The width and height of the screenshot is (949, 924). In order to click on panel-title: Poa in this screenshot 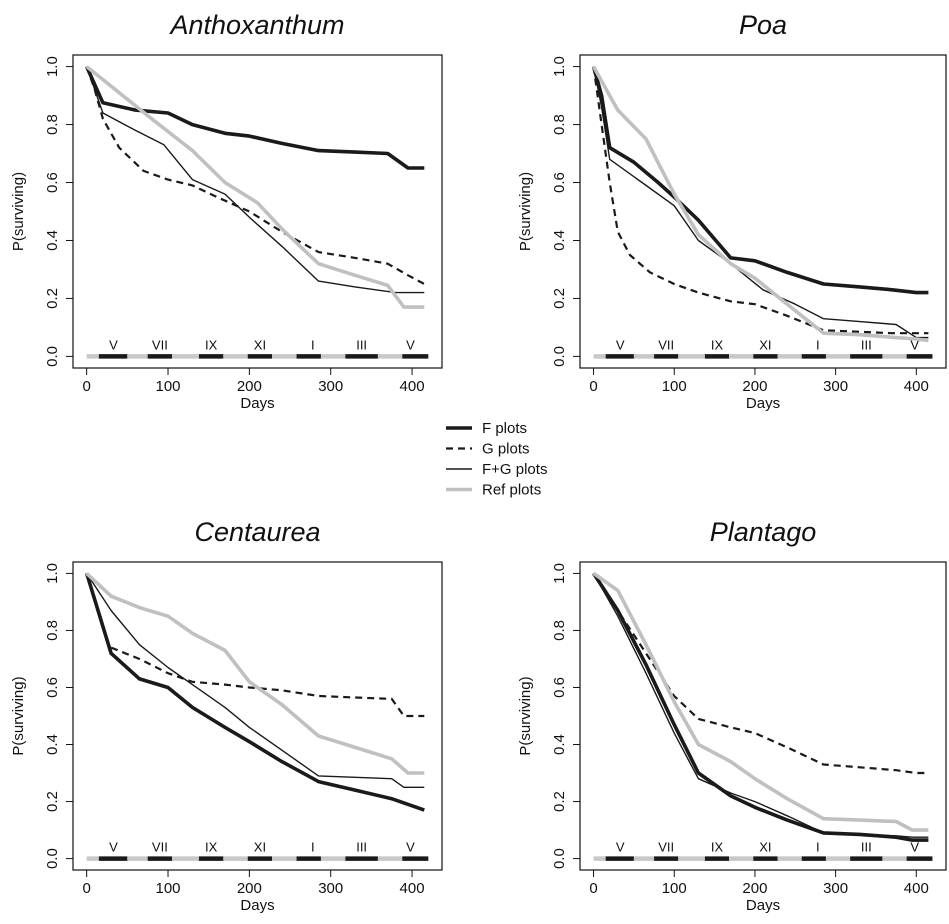, I will do `click(763, 25)`.